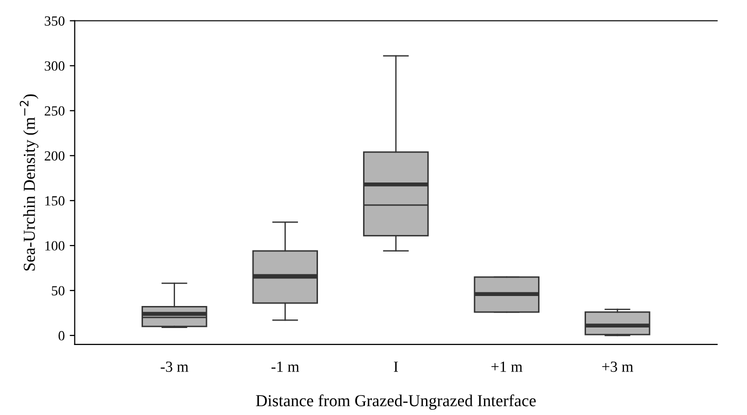 The height and width of the screenshot is (415, 747). Describe the element at coordinates (54, 201) in the screenshot. I see `y-tick-label: 150` at that location.